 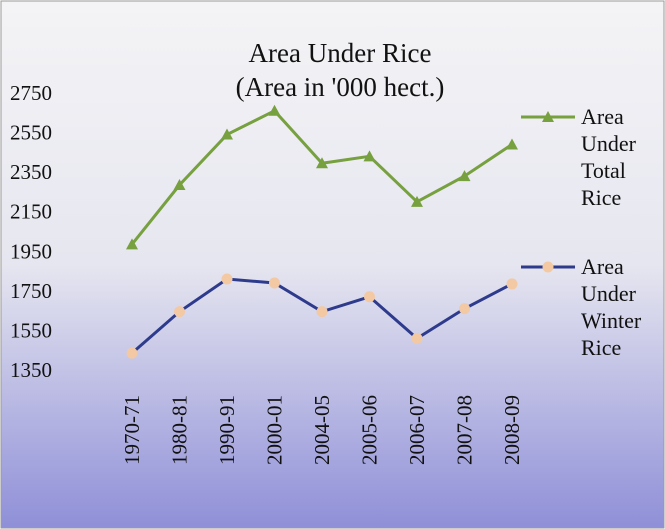 I want to click on y-tick-label: 2350, so click(x=31, y=172).